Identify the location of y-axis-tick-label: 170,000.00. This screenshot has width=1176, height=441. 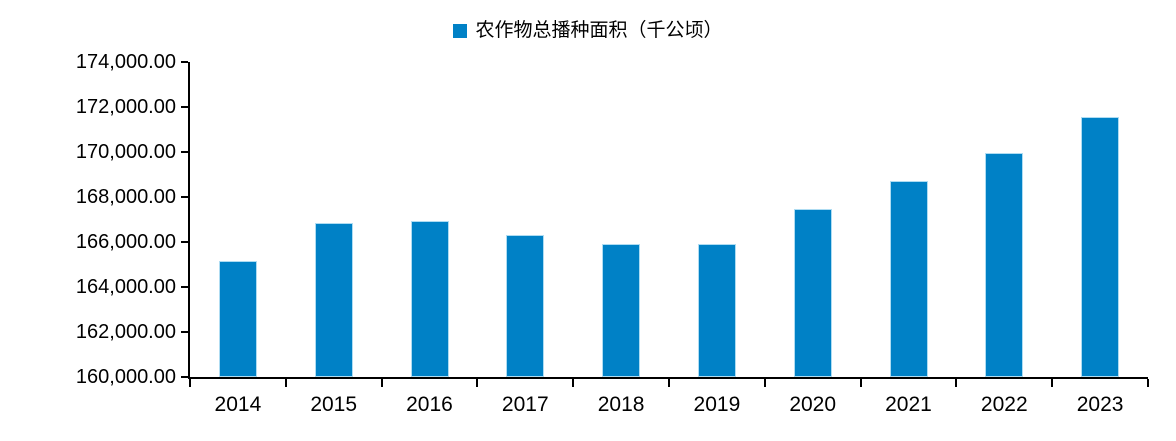
(125, 152).